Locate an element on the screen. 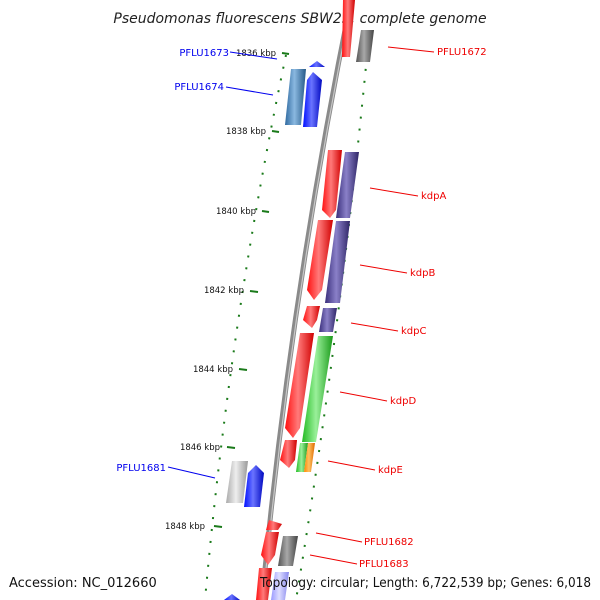 The width and height of the screenshot is (600, 600). label-kdpE: kdpE is located at coordinates (390, 470).